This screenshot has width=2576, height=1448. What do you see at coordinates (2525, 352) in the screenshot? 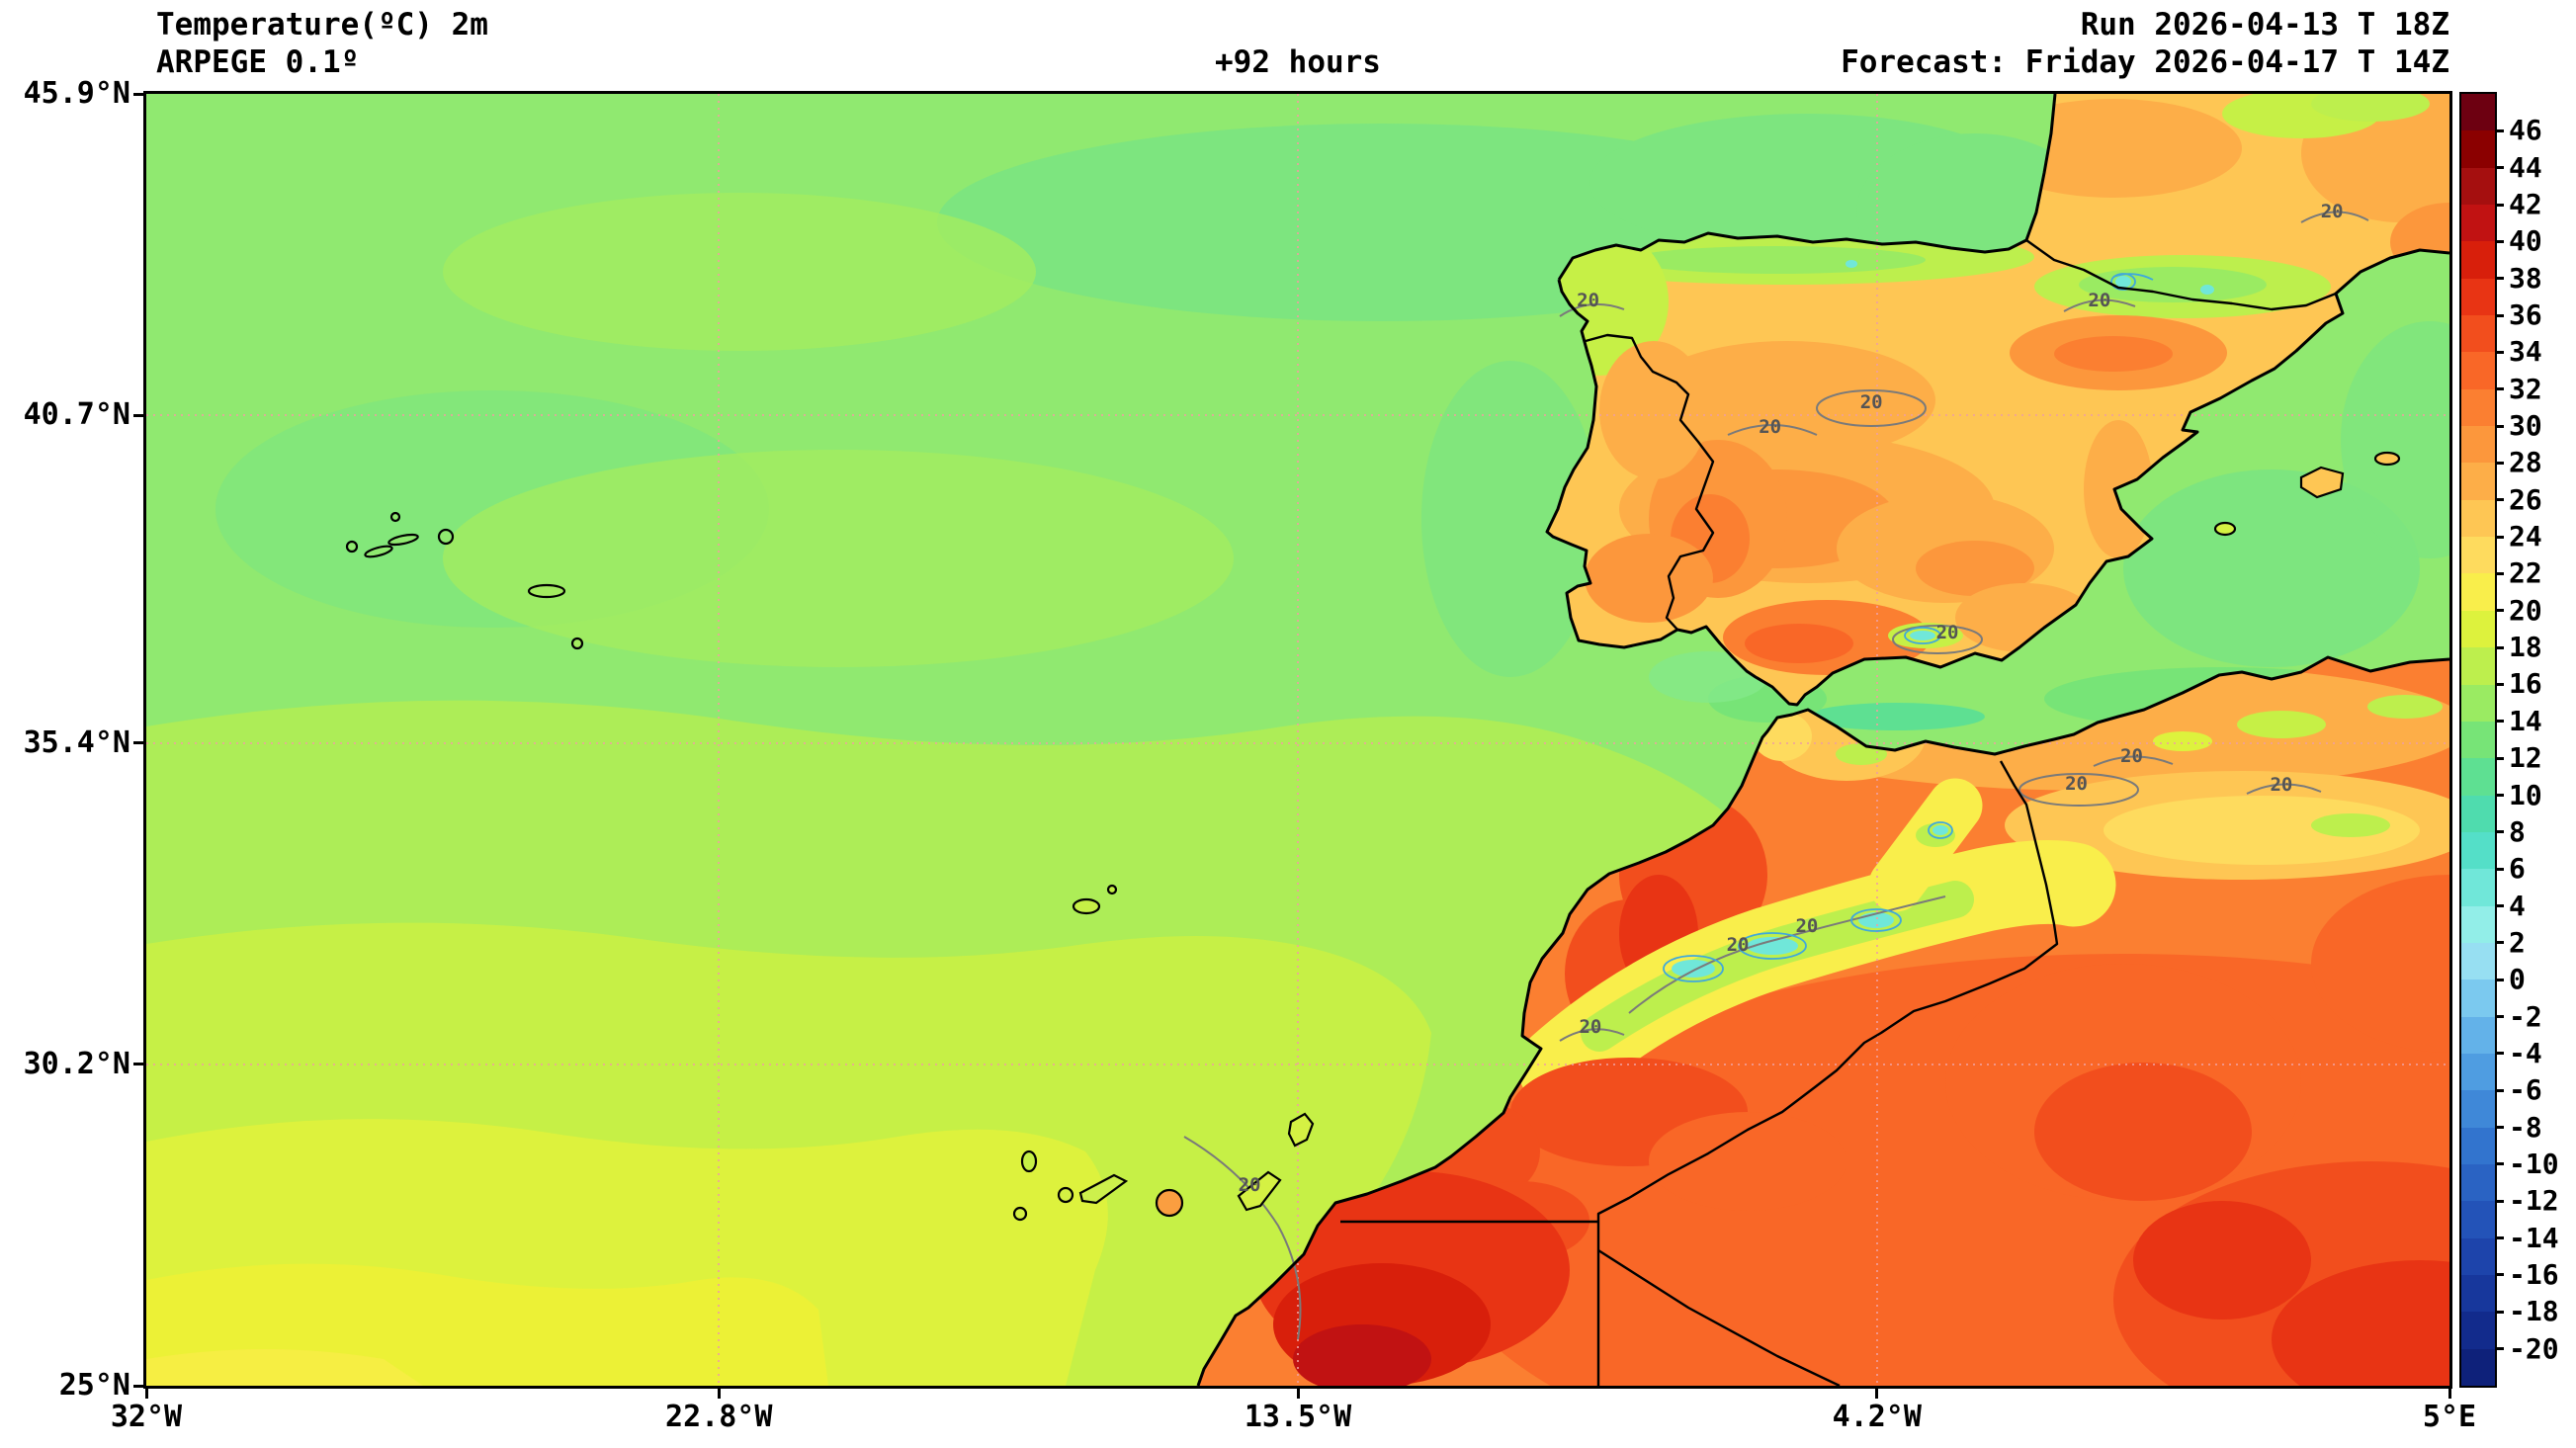
I see `colorbar-tick-label: 34` at bounding box center [2525, 352].